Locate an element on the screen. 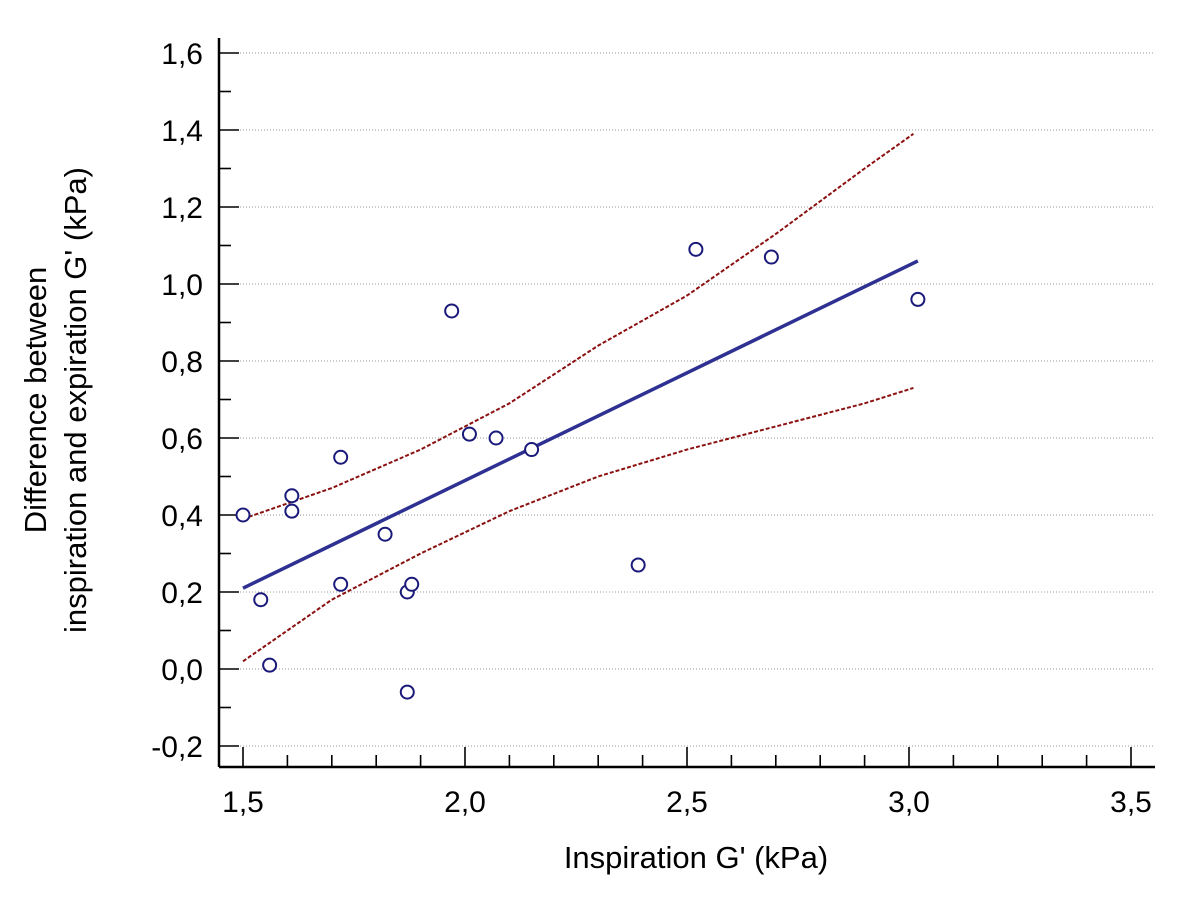  y-tick-label-1: 0,0 is located at coordinates (182, 670).